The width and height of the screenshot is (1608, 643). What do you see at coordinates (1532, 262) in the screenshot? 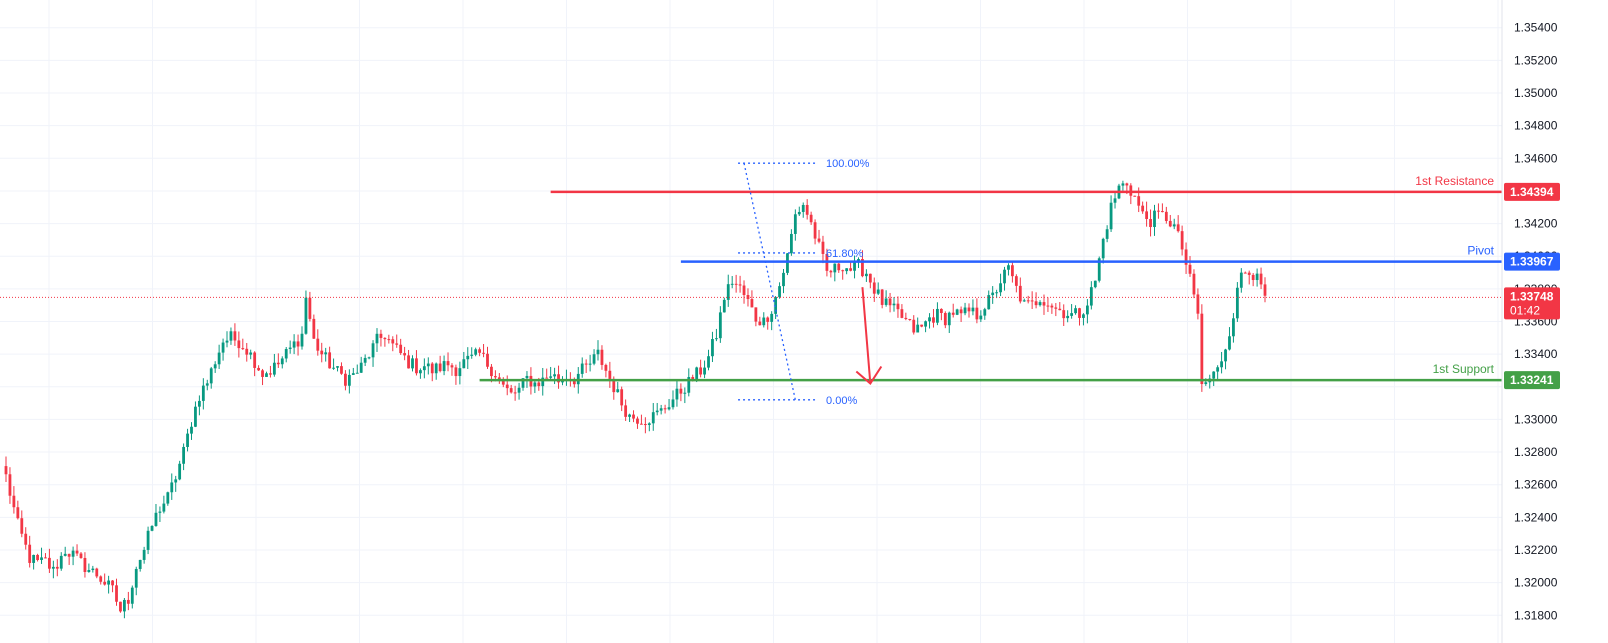
I see `pivot-price-tag-text: 1.33967` at bounding box center [1532, 262].